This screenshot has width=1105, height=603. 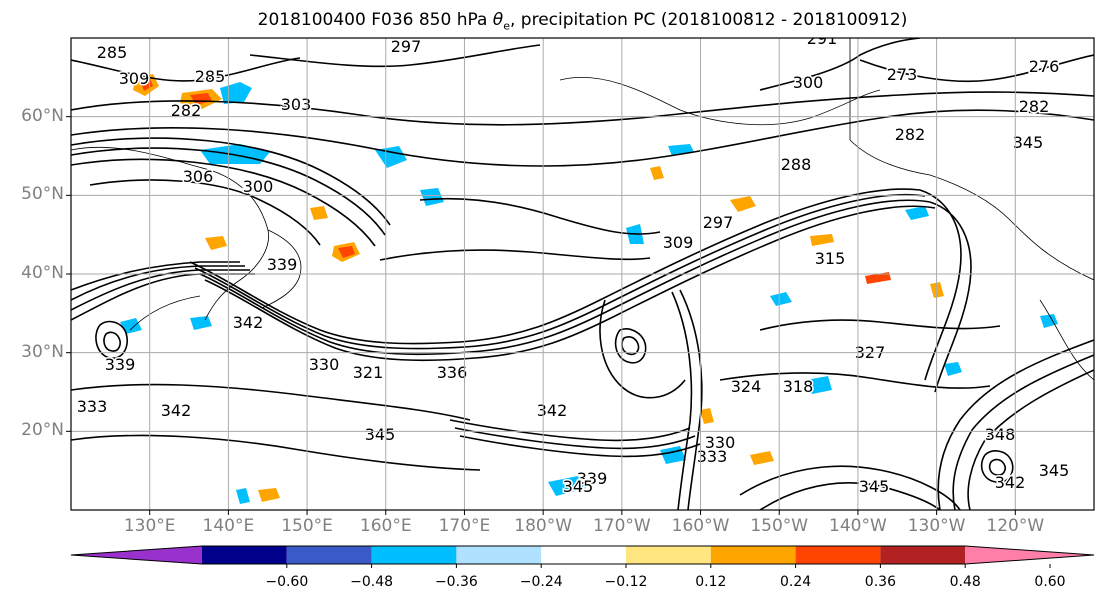 What do you see at coordinates (228, 526) in the screenshot?
I see `lon-label: 140°E` at bounding box center [228, 526].